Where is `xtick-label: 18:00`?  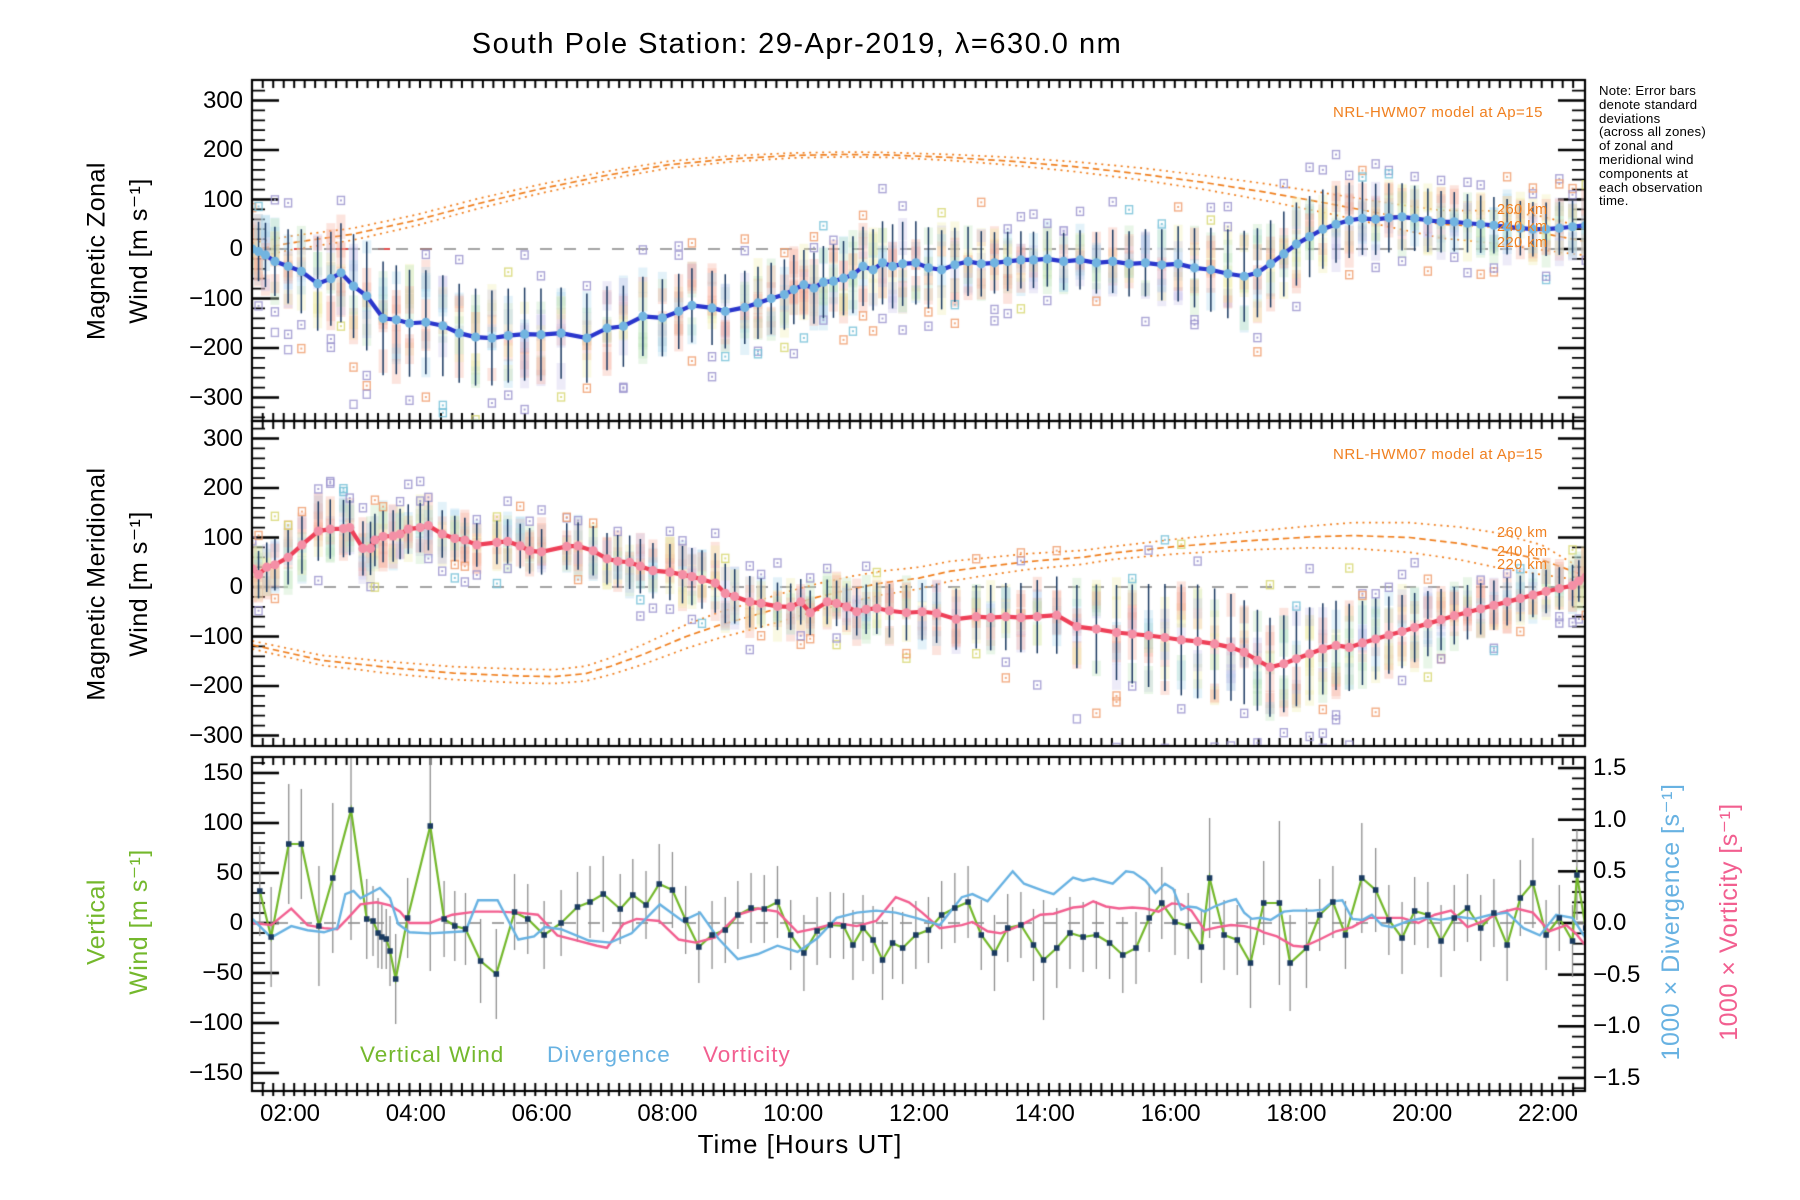
xtick-label: 18:00 is located at coordinates (1296, 1113).